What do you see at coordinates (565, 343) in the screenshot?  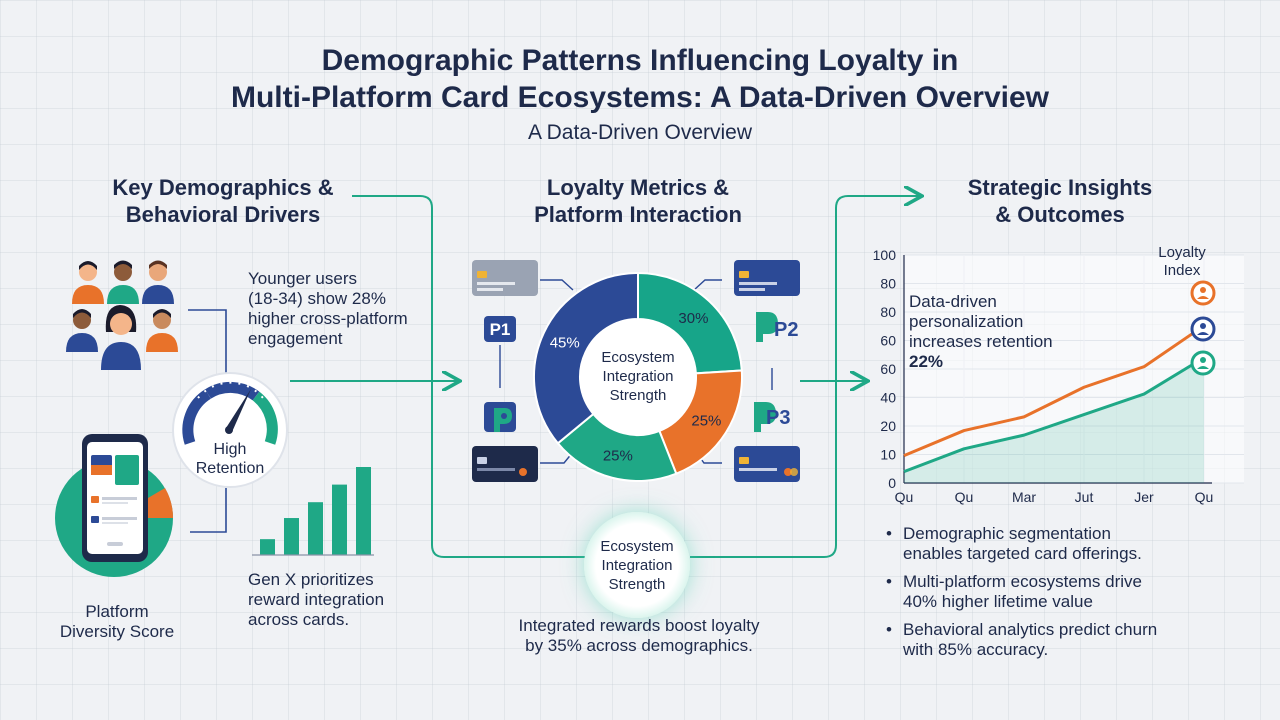 I see `donut-segment-label: 45%` at bounding box center [565, 343].